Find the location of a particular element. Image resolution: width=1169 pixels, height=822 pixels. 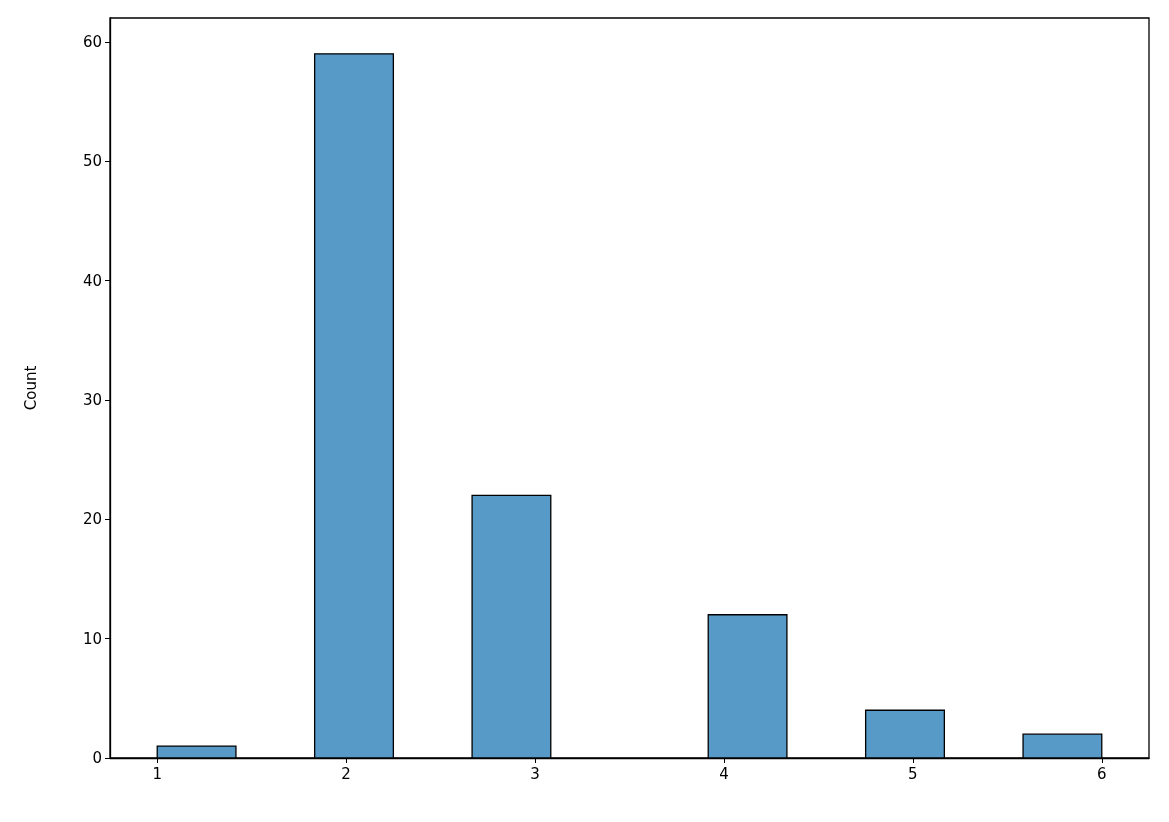

y-tick-label: 60 is located at coordinates (92, 41).